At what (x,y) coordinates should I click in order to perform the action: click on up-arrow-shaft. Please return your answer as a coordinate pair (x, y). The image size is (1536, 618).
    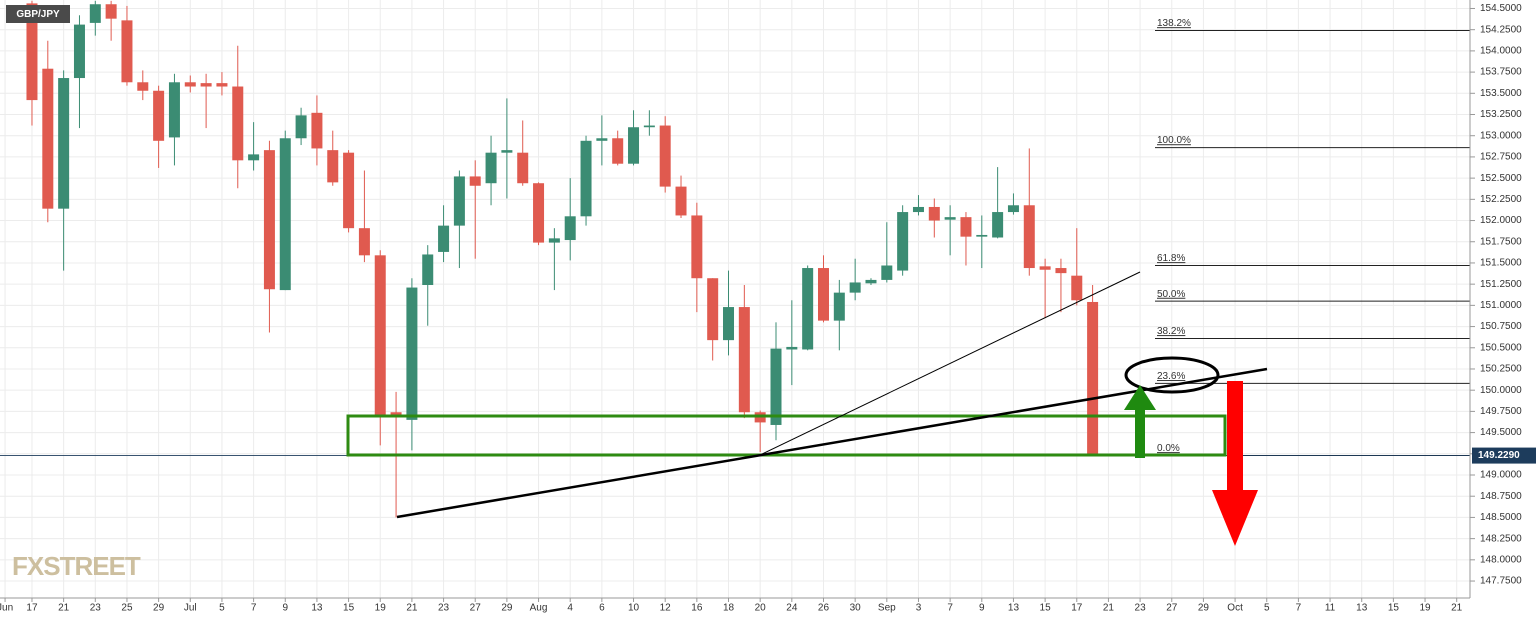
    Looking at the image, I should click on (1140, 433).